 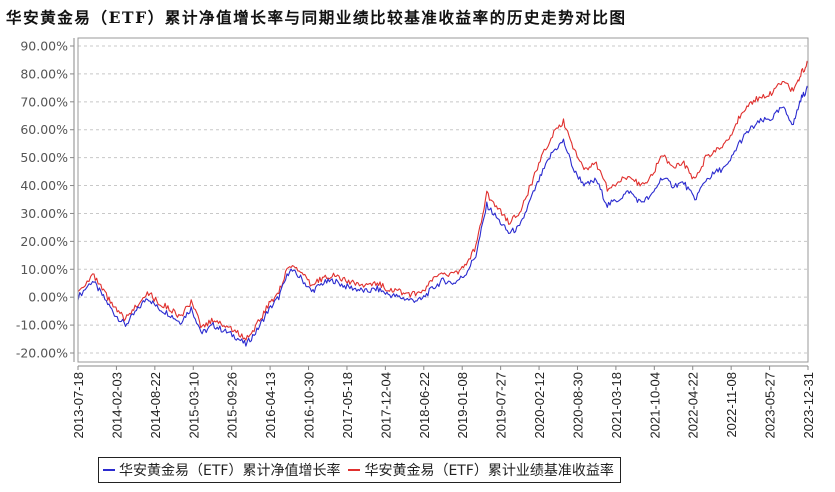 What do you see at coordinates (316, 17) in the screenshot?
I see `chart-title: 华安黄金易（ETF）累计净值增长率与同期业绩比较基准收益率的历史走势对比图` at bounding box center [316, 17].